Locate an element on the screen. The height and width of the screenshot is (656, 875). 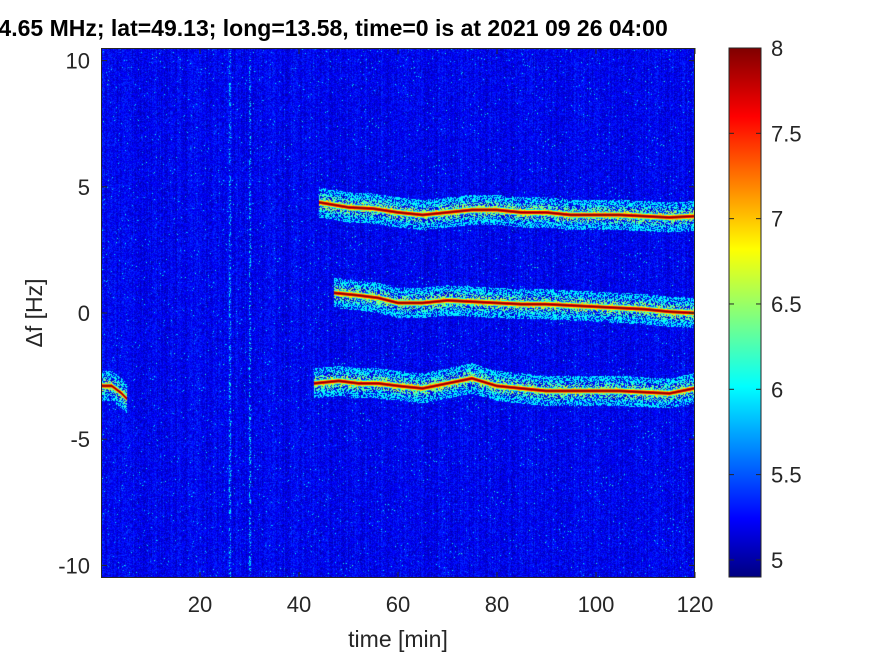
y-tick-label: 5 is located at coordinates (84, 187).